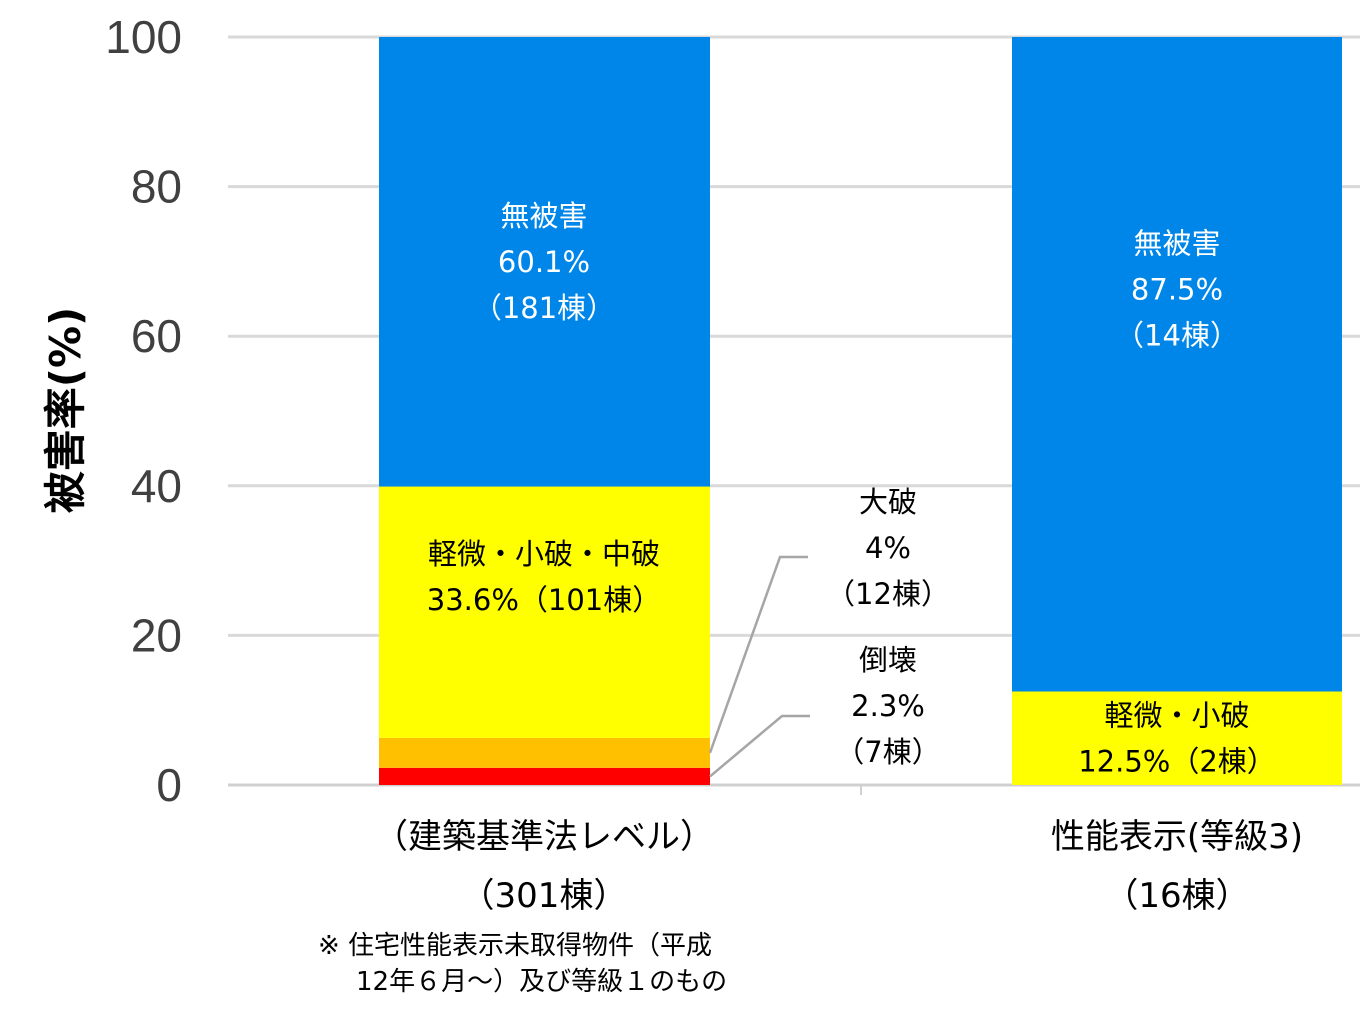 The height and width of the screenshot is (1012, 1360). I want to click on footnote-line-2: 12年６月～）及び等級１のもの, so click(542, 982).